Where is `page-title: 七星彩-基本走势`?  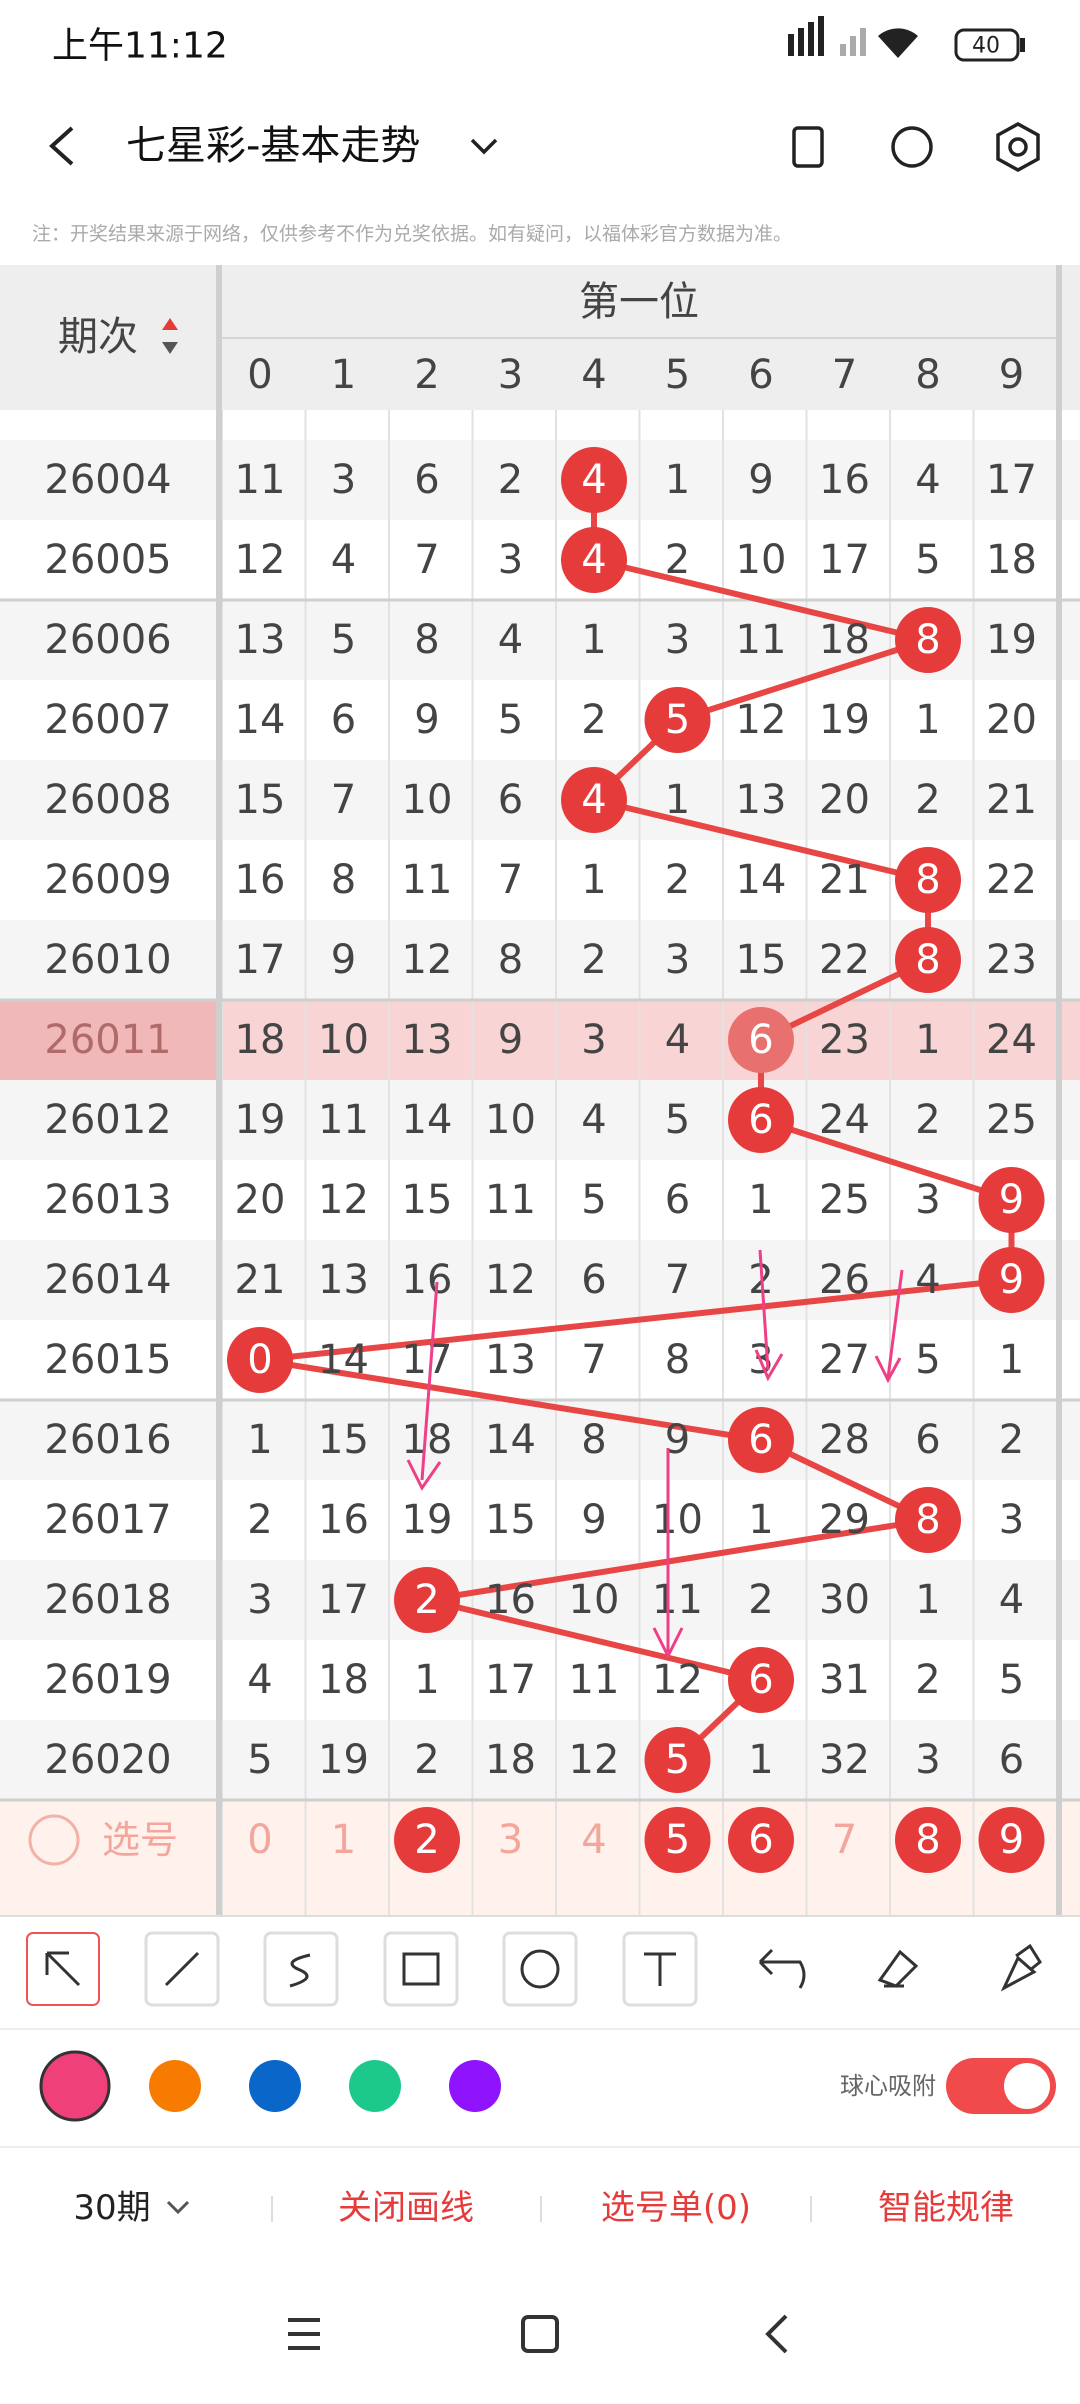
page-title: 七星彩-基本走势 is located at coordinates (273, 146).